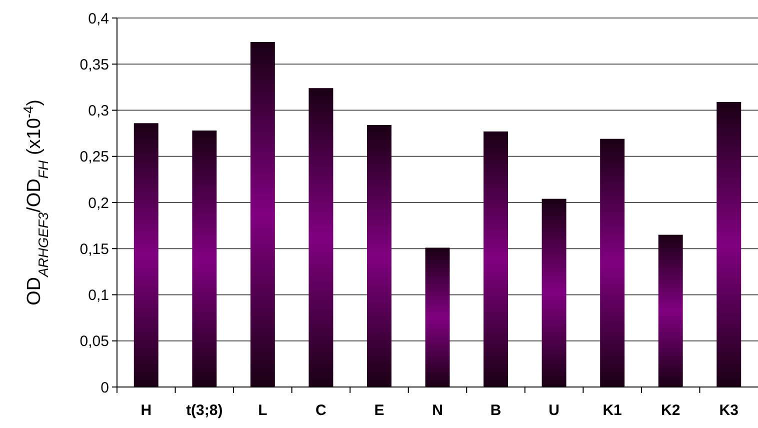 The width and height of the screenshot is (758, 428). What do you see at coordinates (98, 19) in the screenshot?
I see `y-tick-label: 0,4` at bounding box center [98, 19].